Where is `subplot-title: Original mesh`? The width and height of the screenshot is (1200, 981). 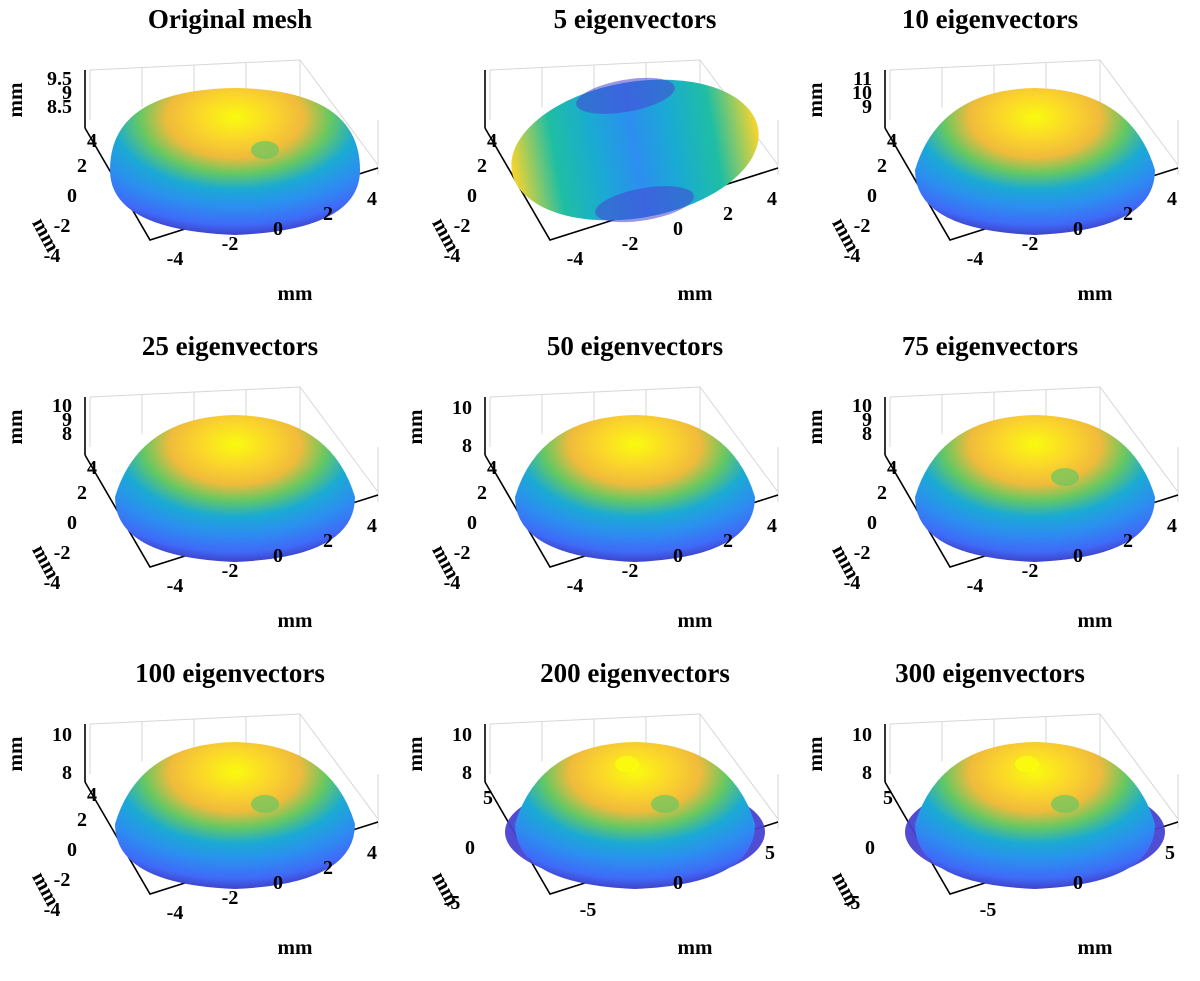
subplot-title: Original mesh is located at coordinates (230, 19).